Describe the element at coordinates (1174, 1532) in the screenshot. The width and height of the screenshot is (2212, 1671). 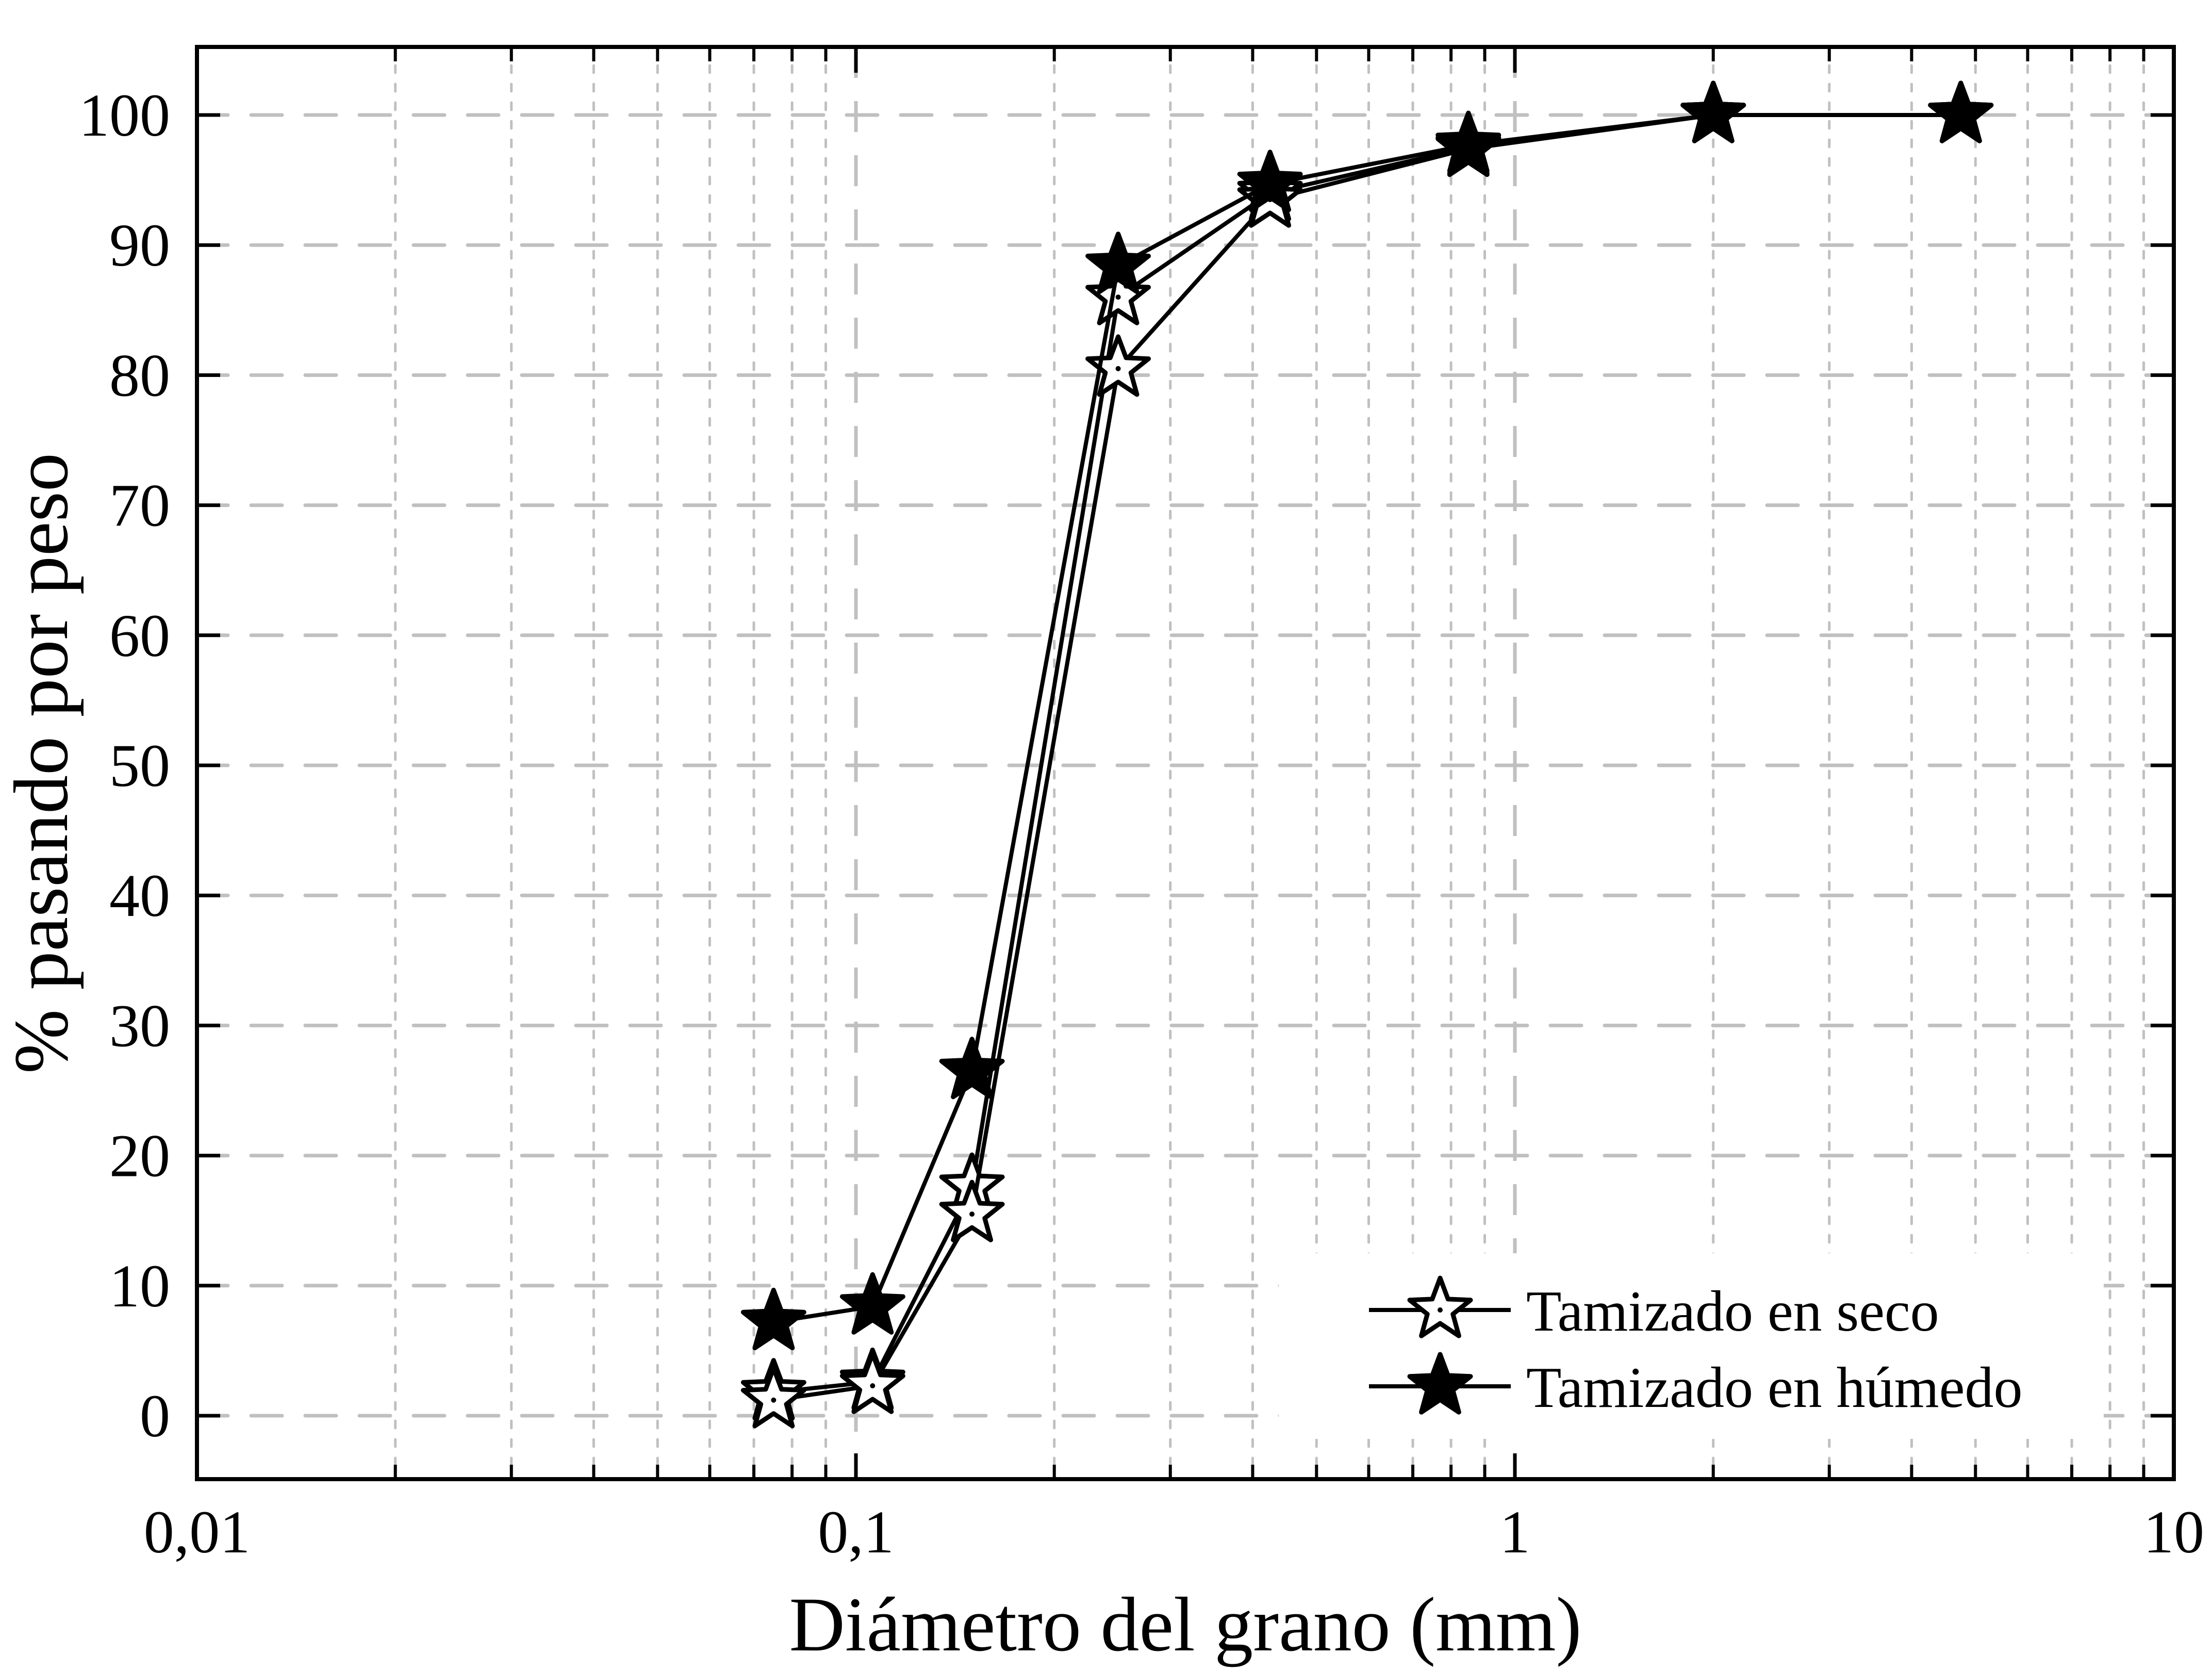
I see `x-axis-tick-labels: 0,01 0,1 1 10` at that location.